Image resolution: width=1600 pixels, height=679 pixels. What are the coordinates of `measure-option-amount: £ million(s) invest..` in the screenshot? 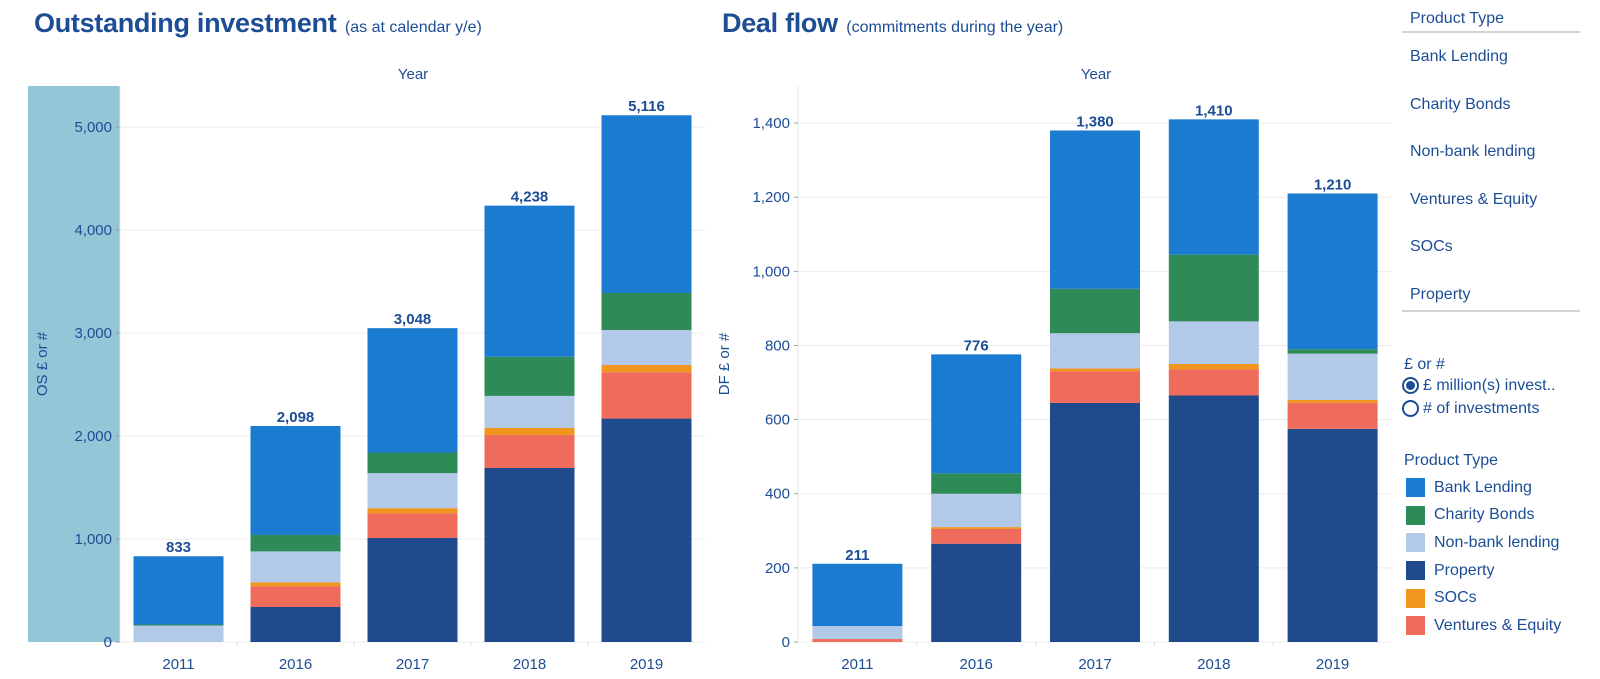 It's located at (1491, 385).